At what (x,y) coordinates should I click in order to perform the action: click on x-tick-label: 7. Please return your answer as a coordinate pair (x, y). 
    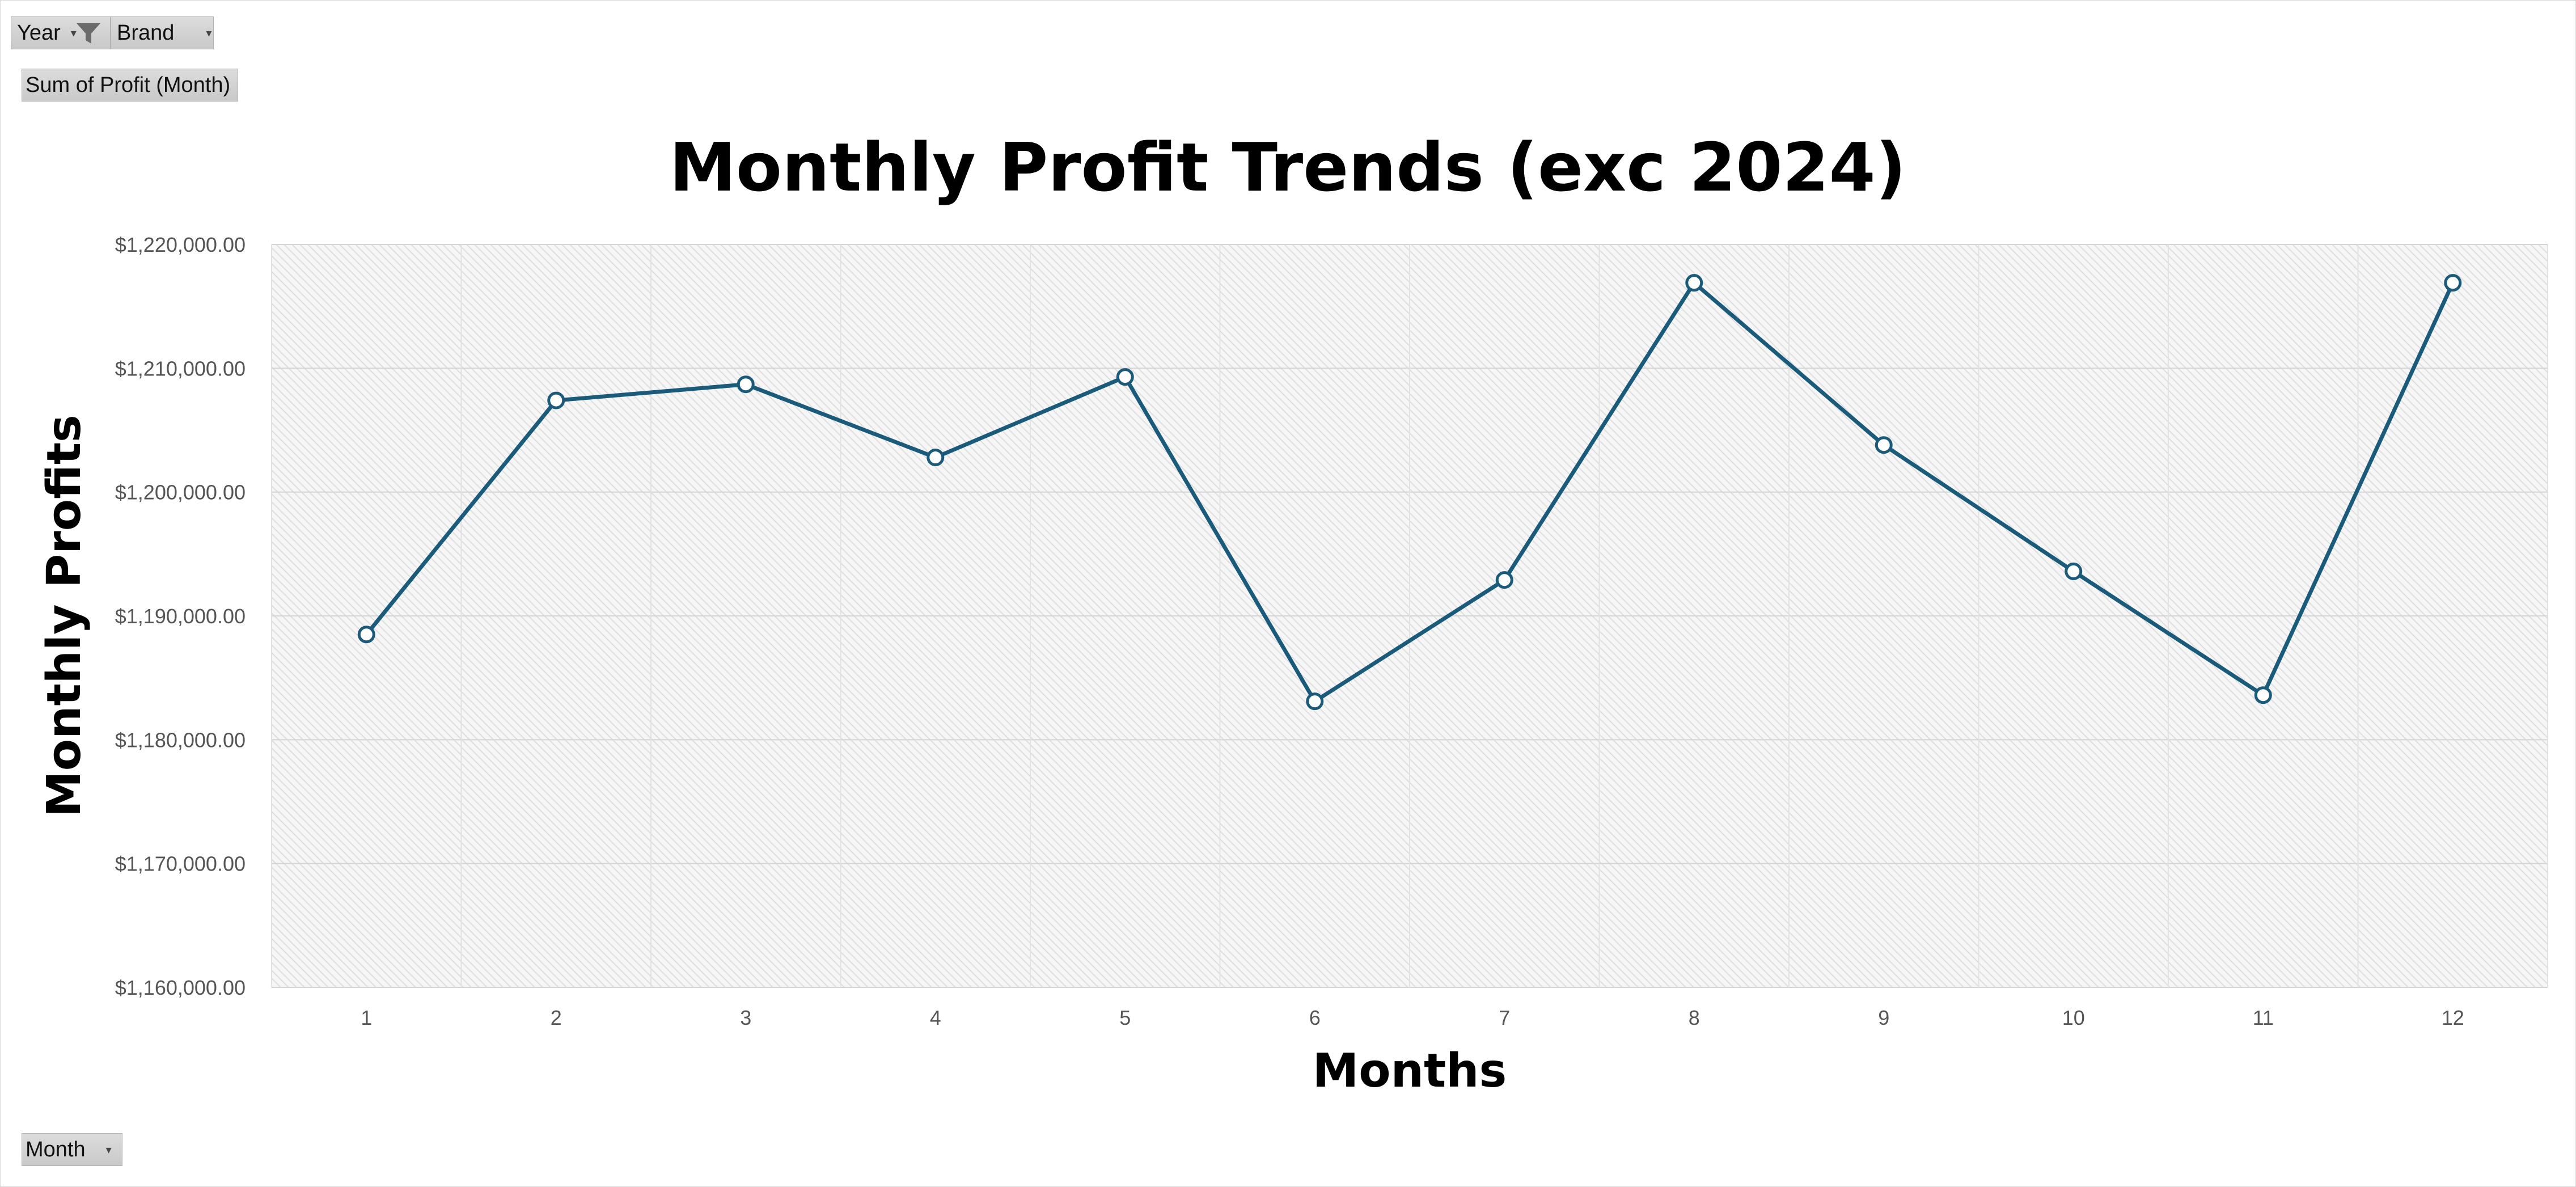
    Looking at the image, I should click on (1504, 1017).